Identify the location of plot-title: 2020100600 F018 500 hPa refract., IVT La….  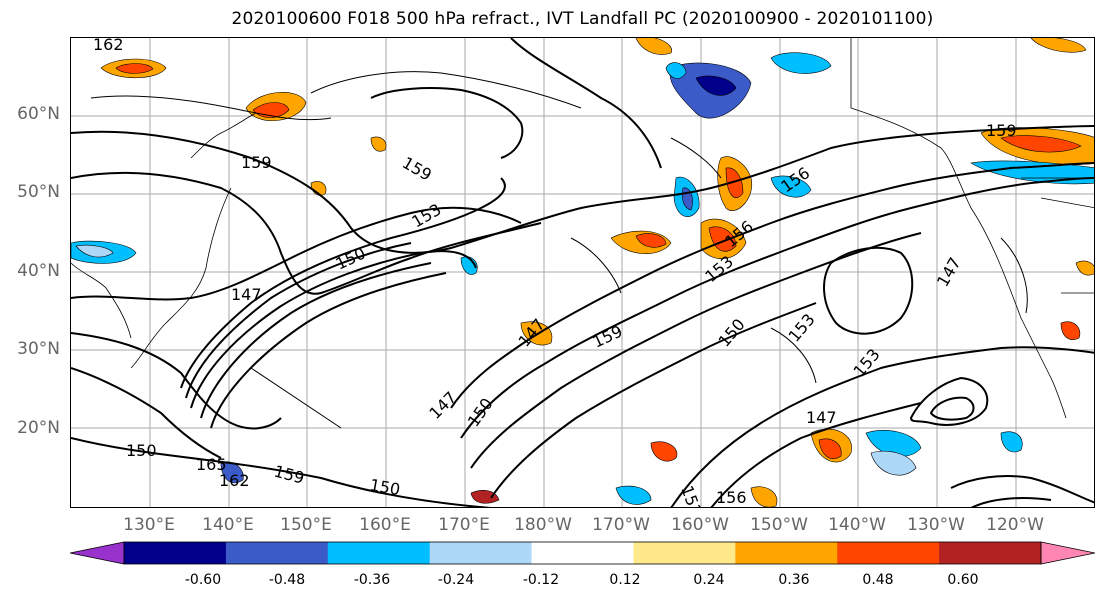
(582, 19).